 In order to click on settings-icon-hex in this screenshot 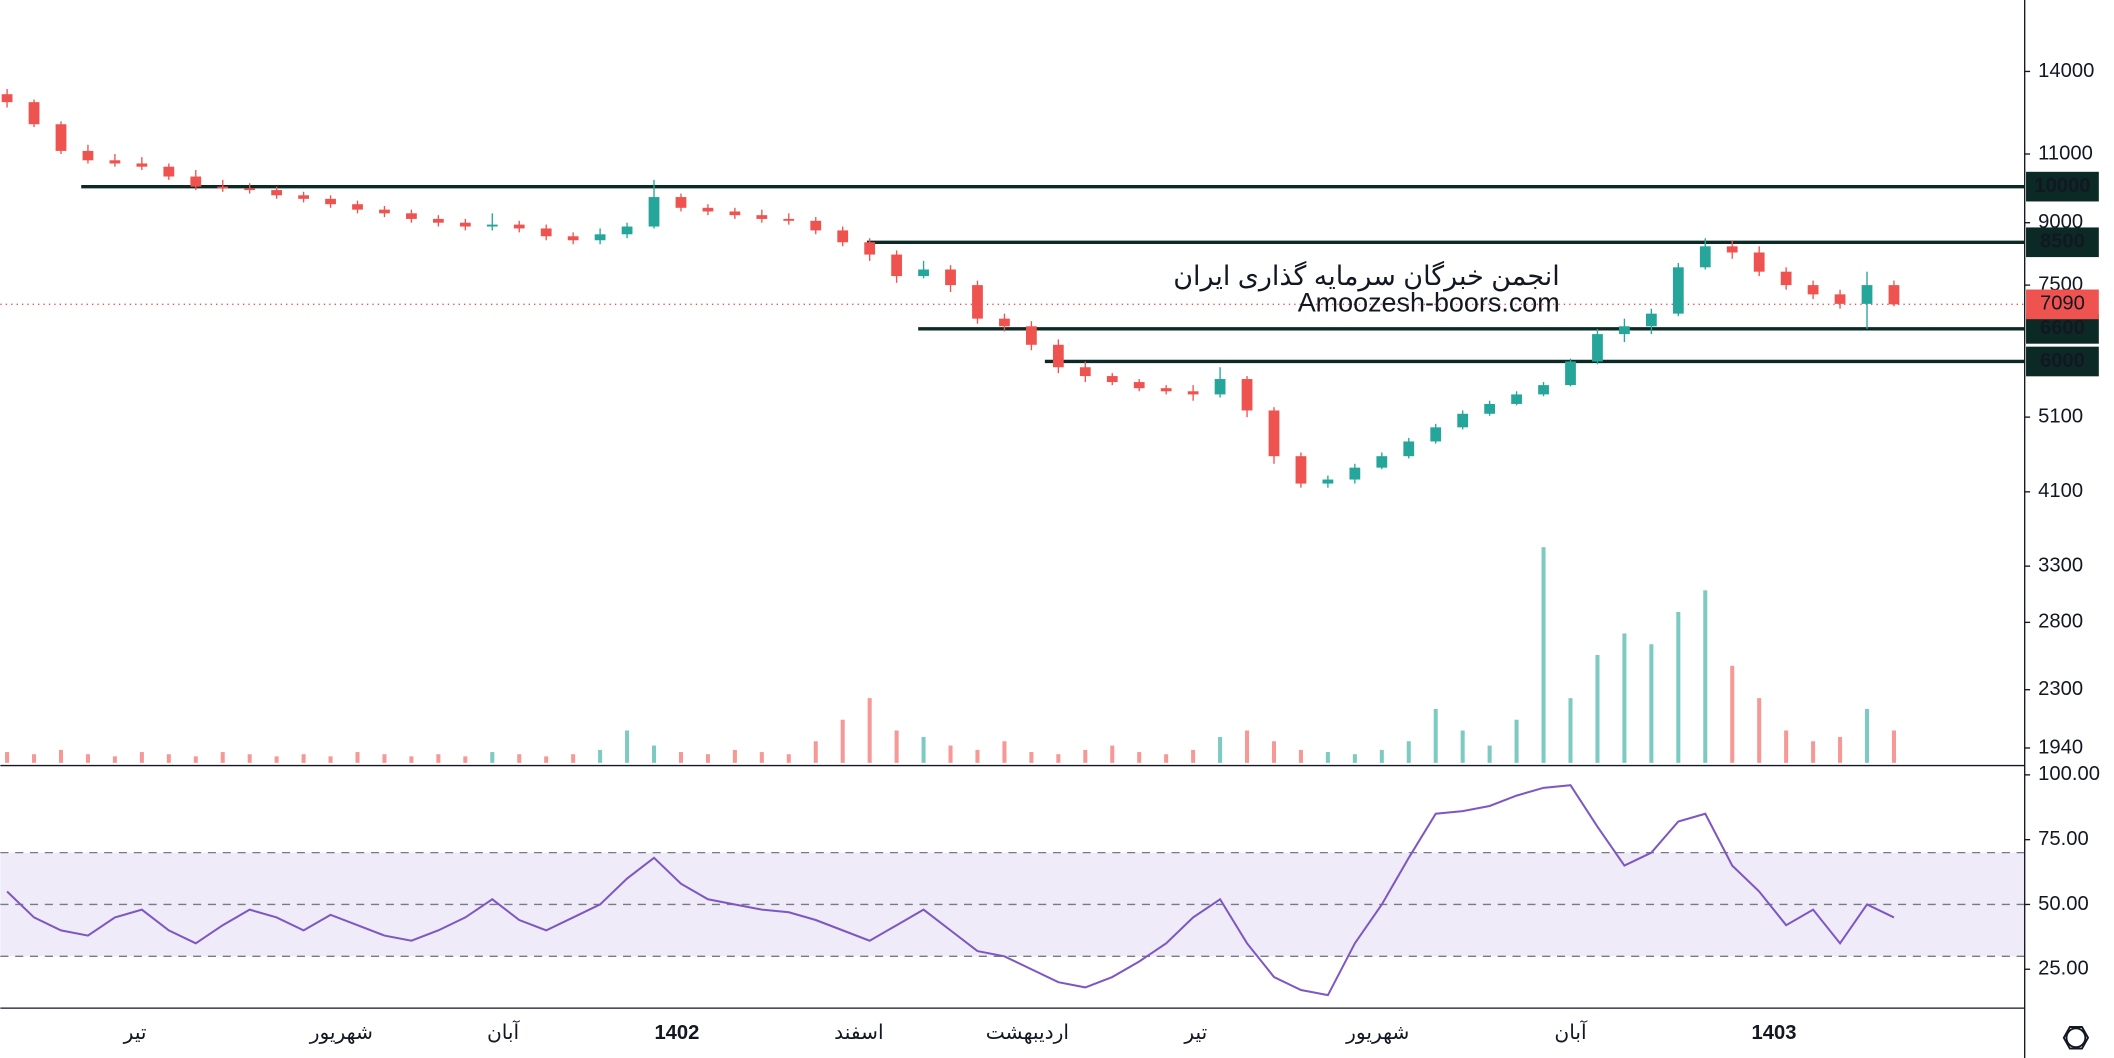, I will do `click(2076, 1038)`.